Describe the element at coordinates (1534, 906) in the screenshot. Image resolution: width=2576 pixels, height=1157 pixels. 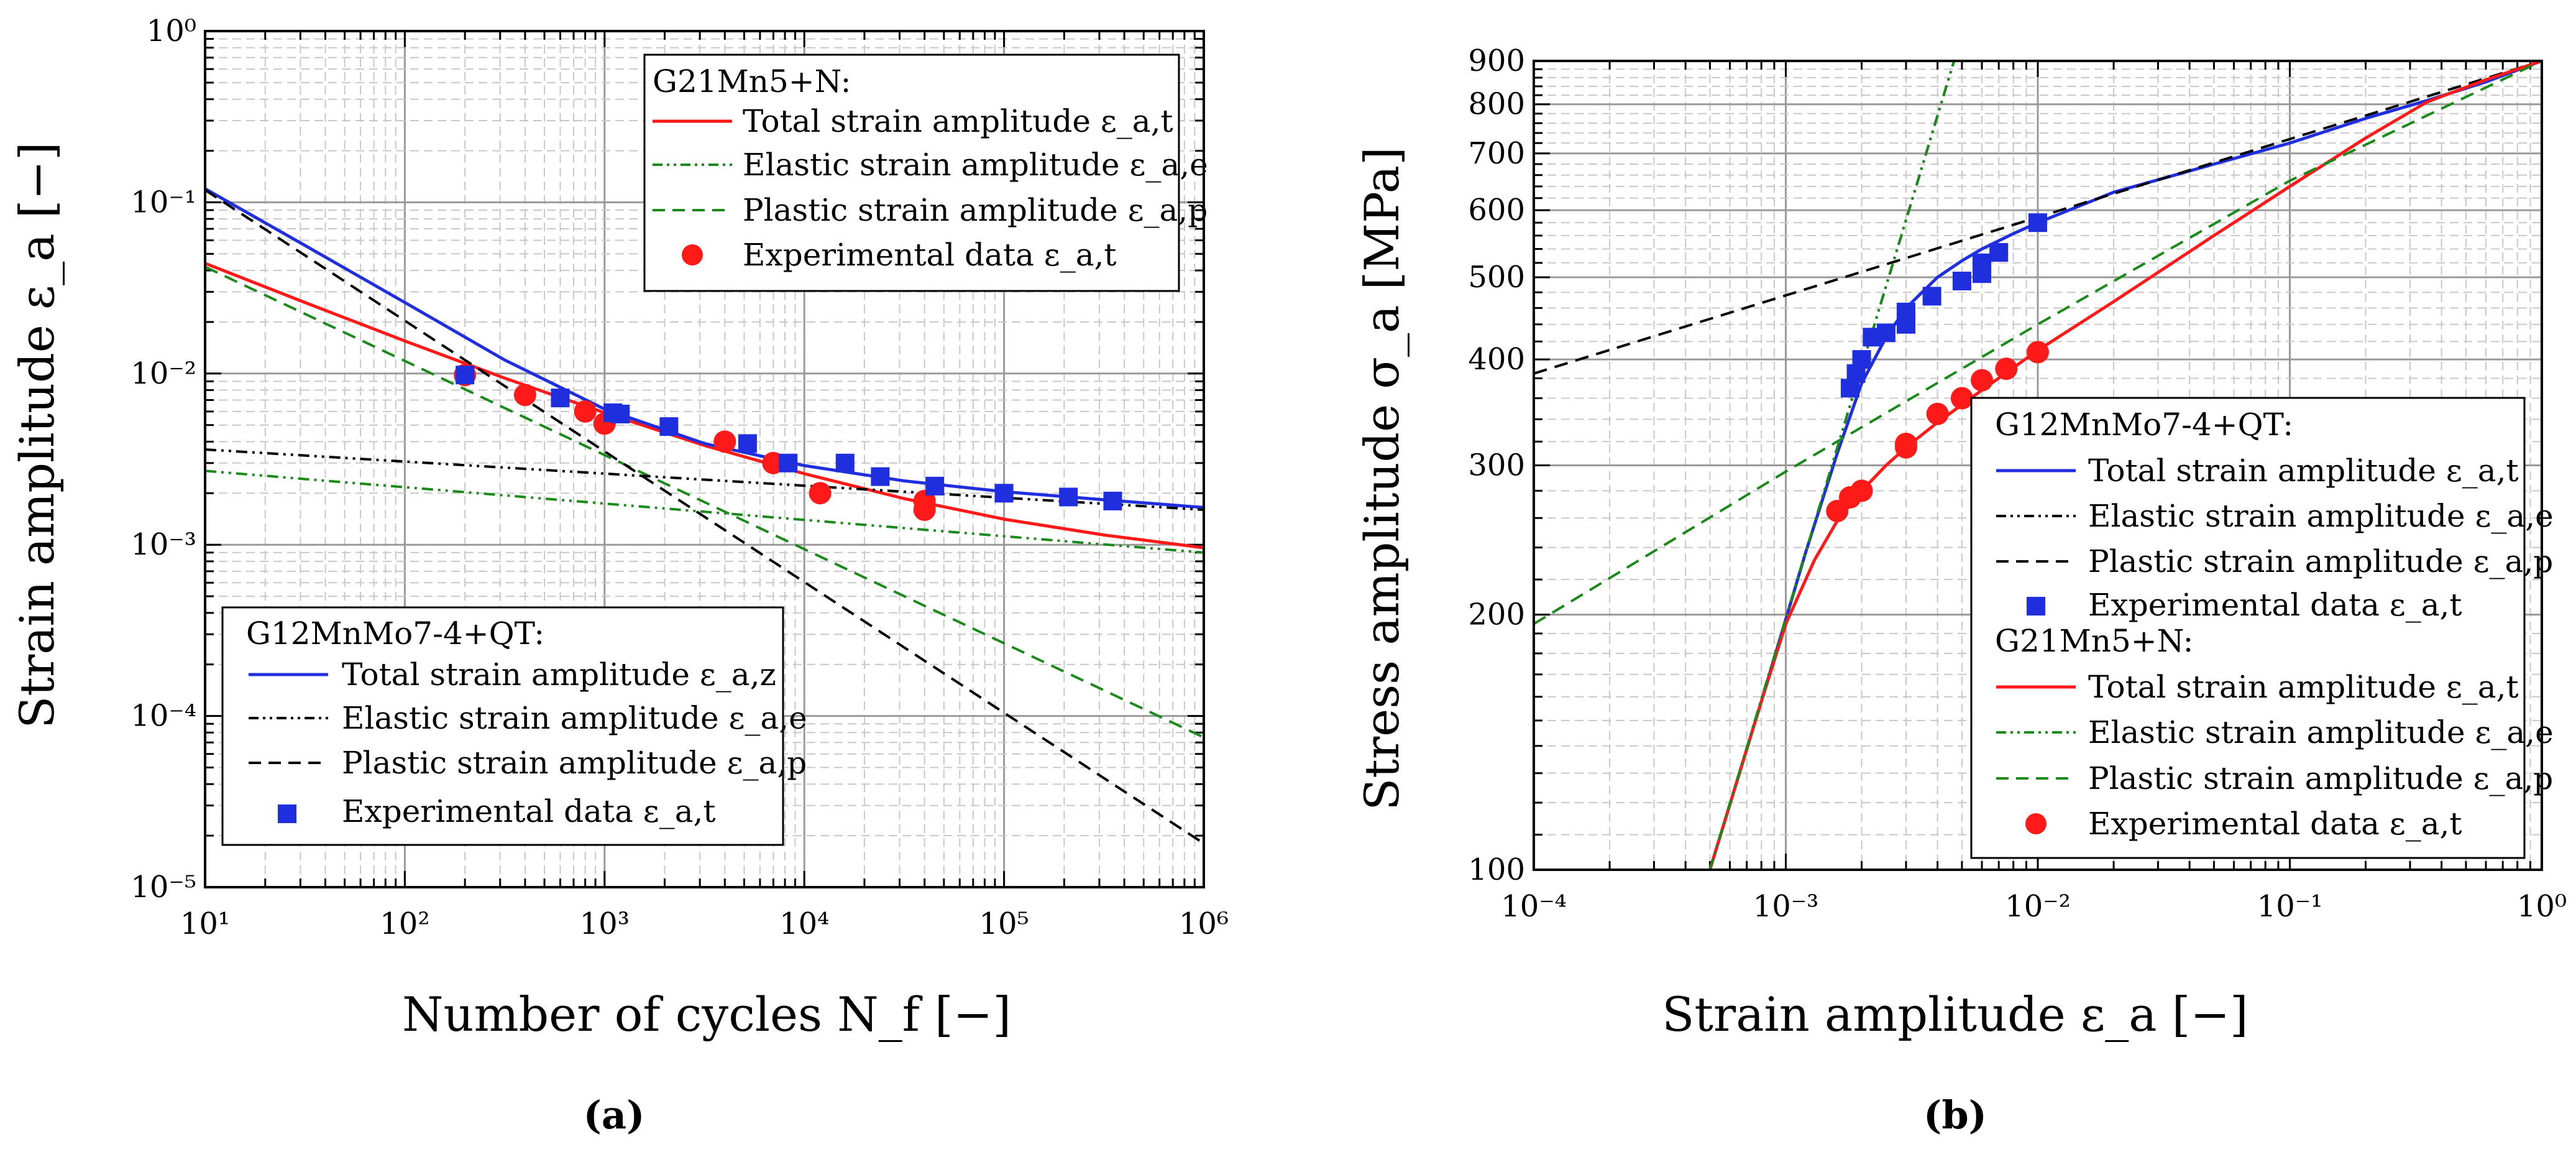
I see `x-tick-label: 10⁻⁴` at that location.